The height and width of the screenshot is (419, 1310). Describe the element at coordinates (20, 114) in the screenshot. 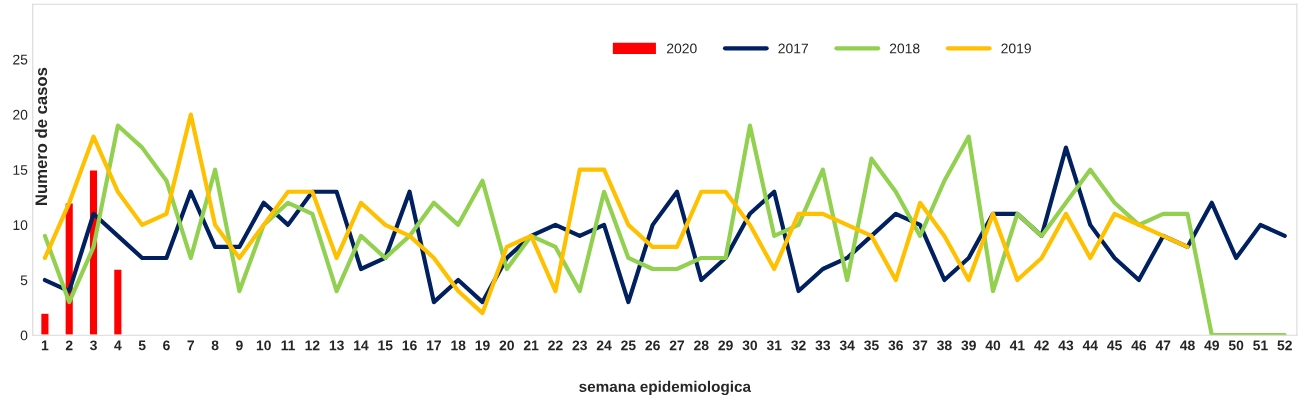

I see `y-tick-label: 20` at that location.